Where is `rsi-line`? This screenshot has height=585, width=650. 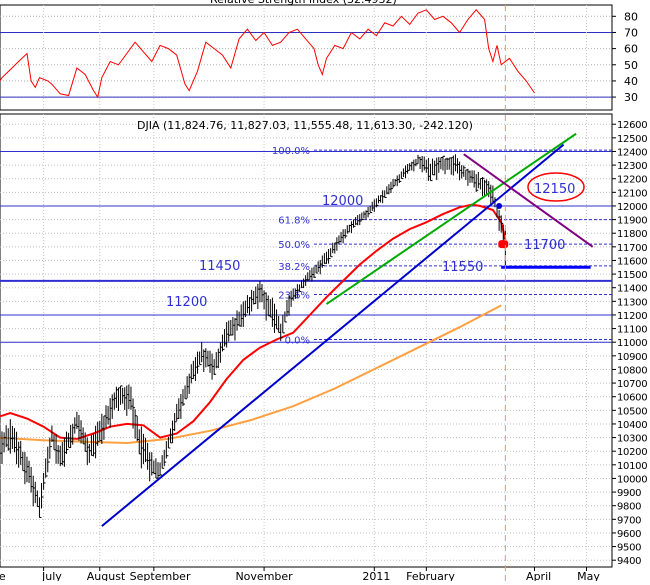
rsi-line is located at coordinates (267, 54).